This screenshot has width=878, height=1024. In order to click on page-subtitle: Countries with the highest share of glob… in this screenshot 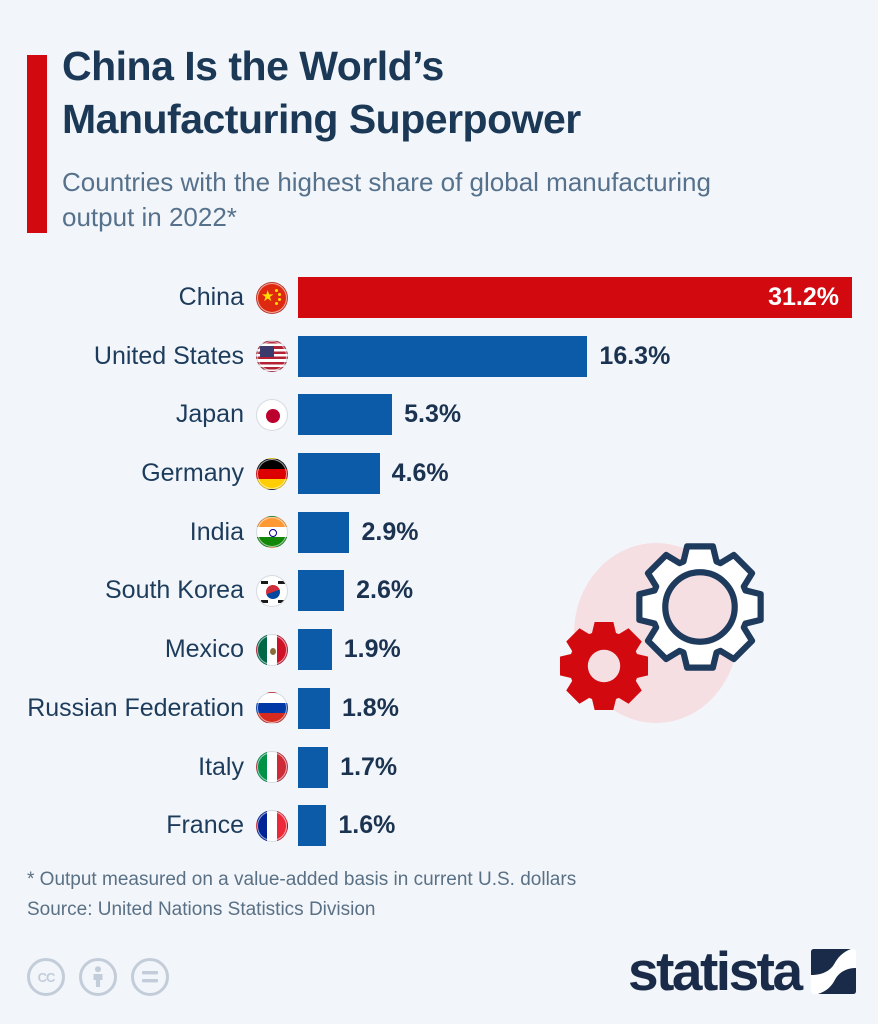, I will do `click(457, 200)`.